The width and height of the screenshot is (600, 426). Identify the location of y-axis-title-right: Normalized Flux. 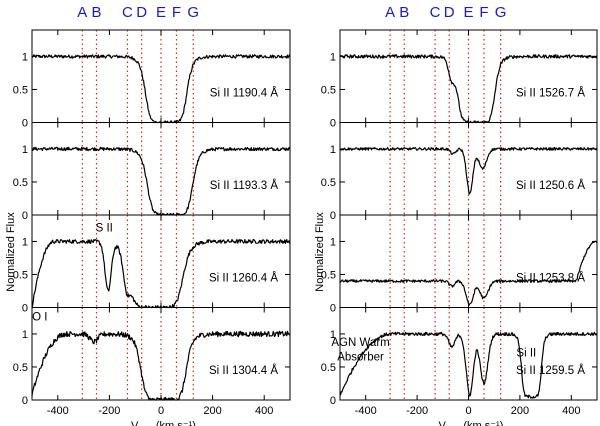
(320, 252).